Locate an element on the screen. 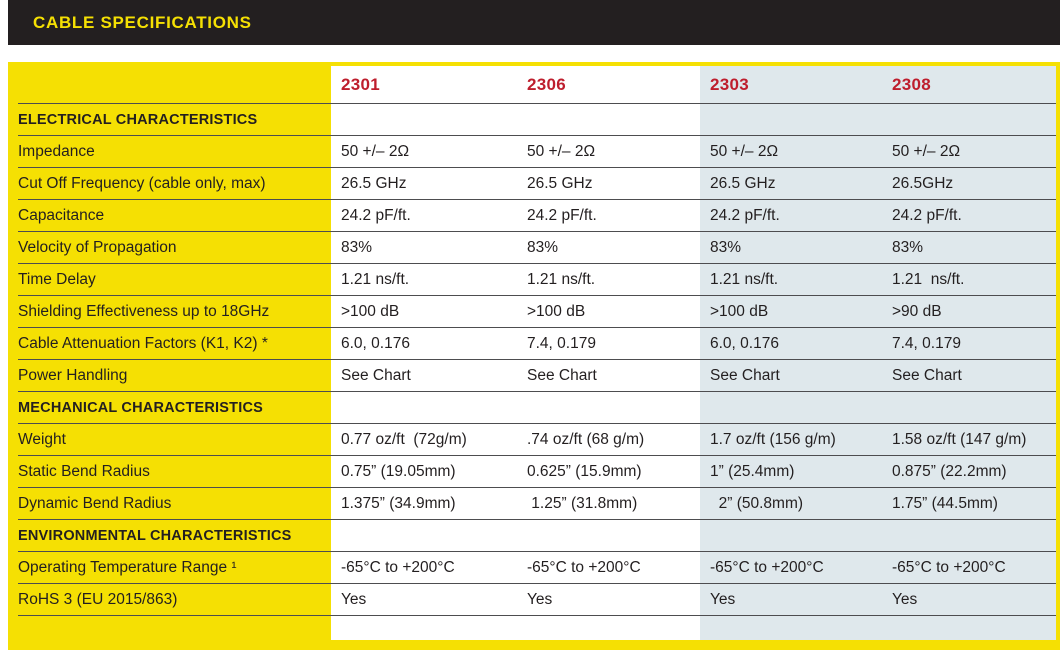 This screenshot has width=1063, height=652. cell-value: 1.75” (44.5mm) is located at coordinates (945, 503).